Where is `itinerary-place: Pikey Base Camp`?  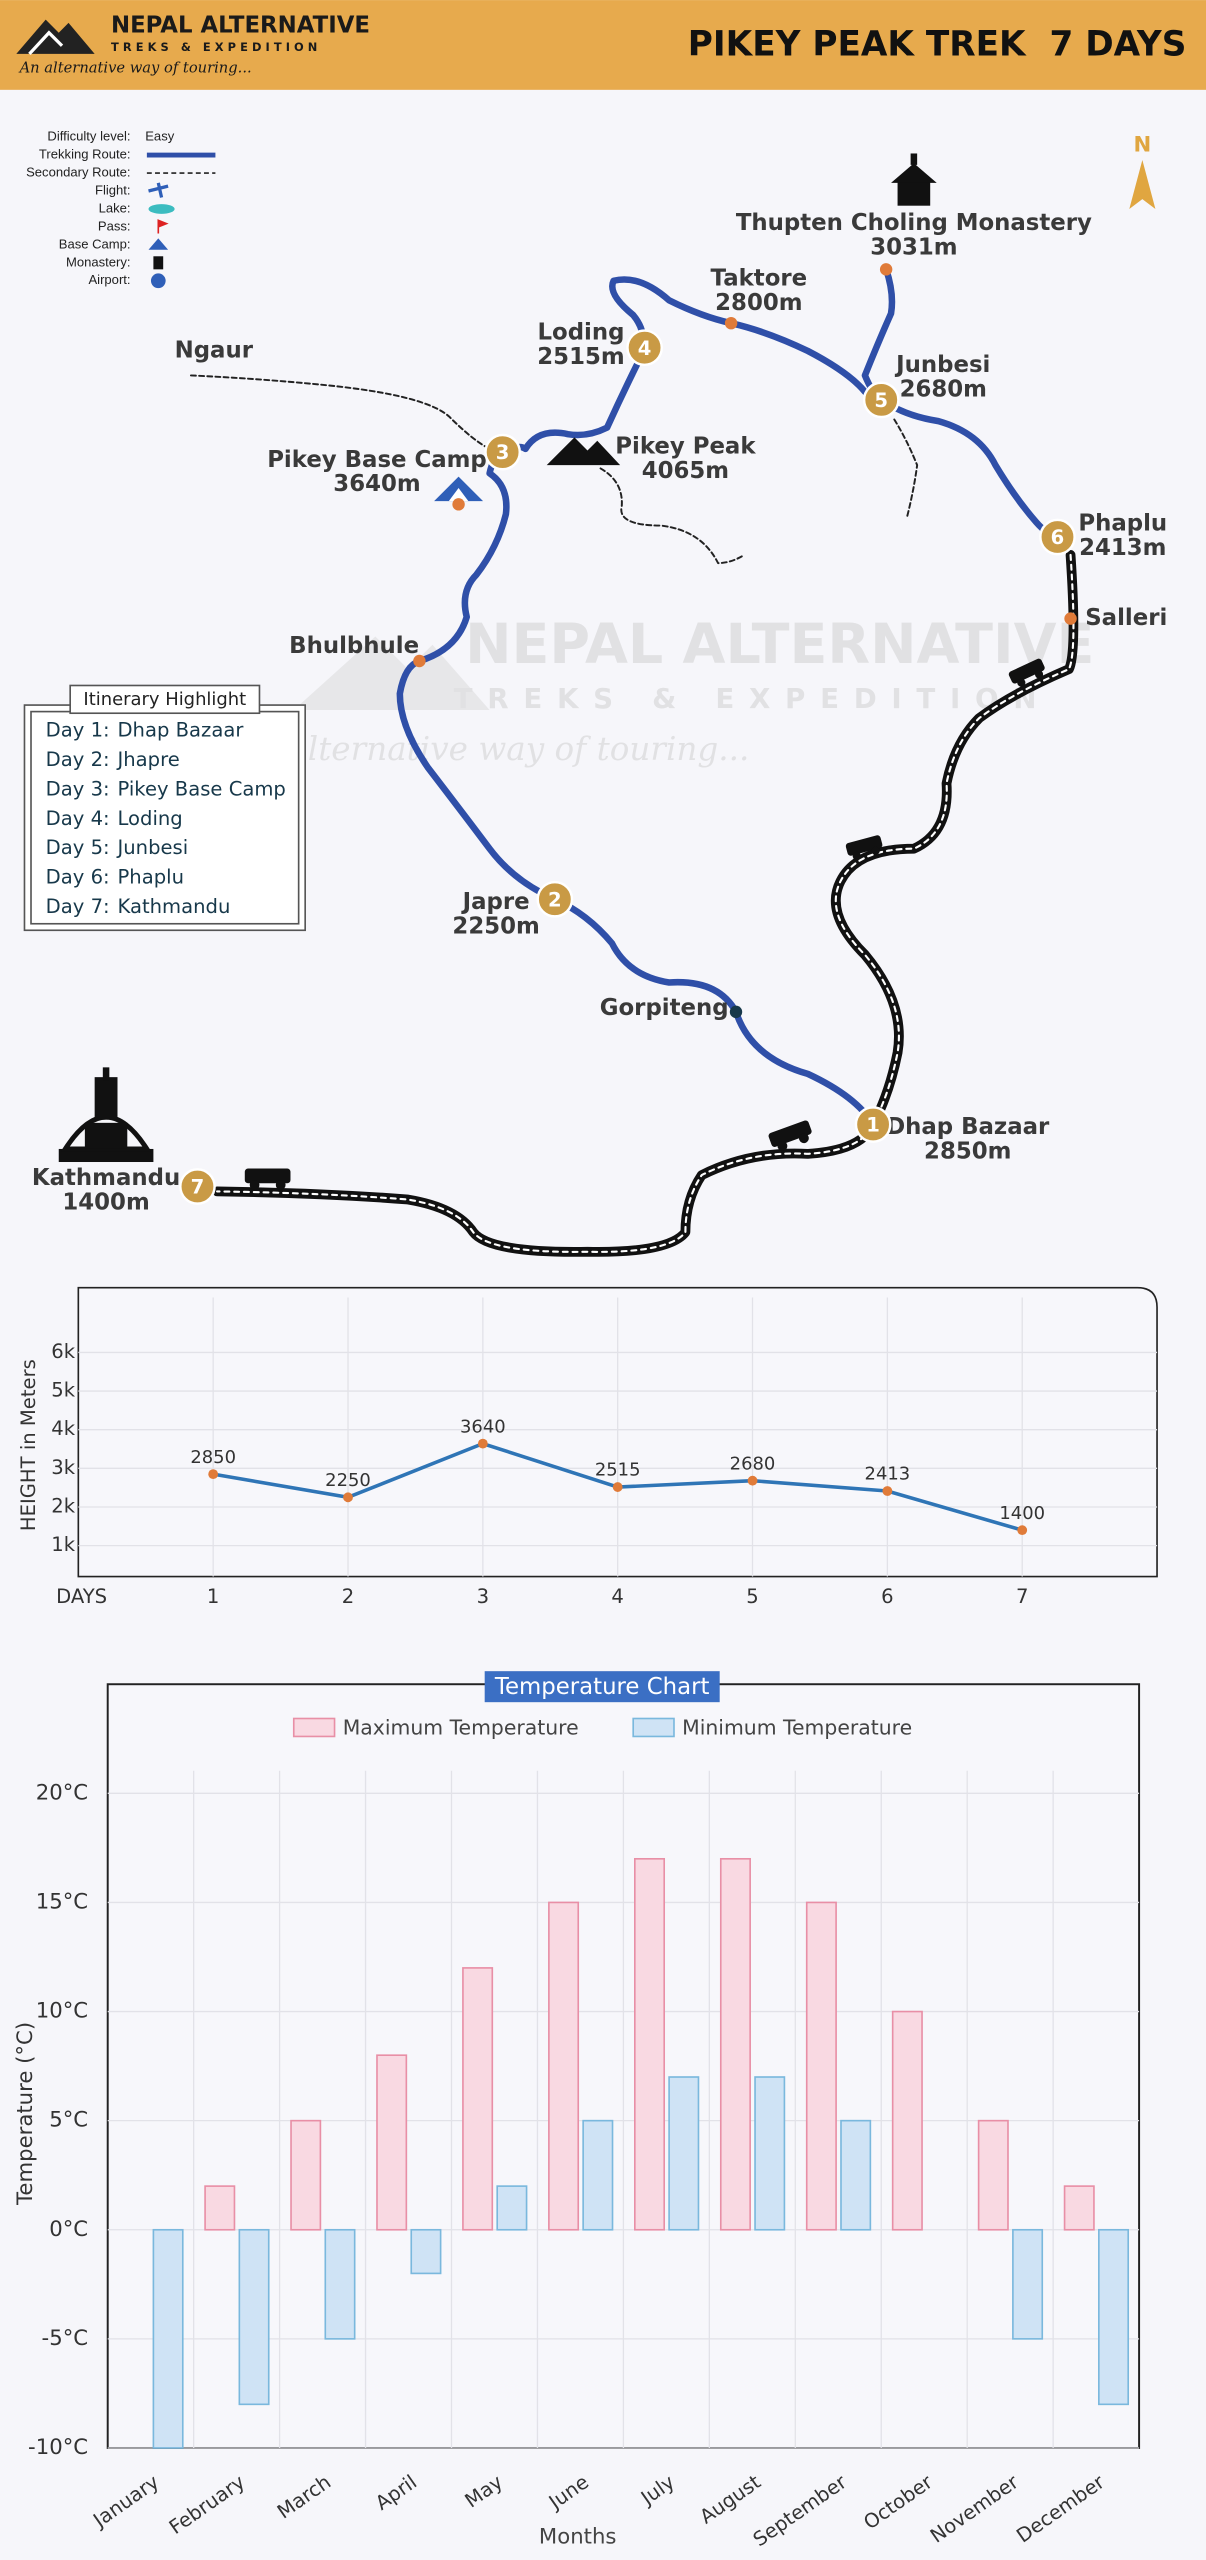
itinerary-place: Pikey Base Camp is located at coordinates (201, 788).